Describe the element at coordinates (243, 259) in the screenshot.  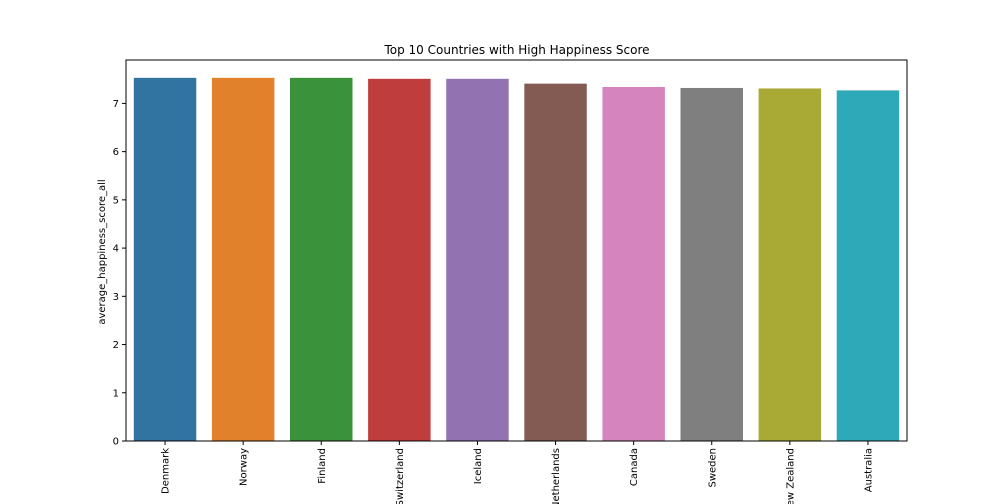
I see `bar-norway` at that location.